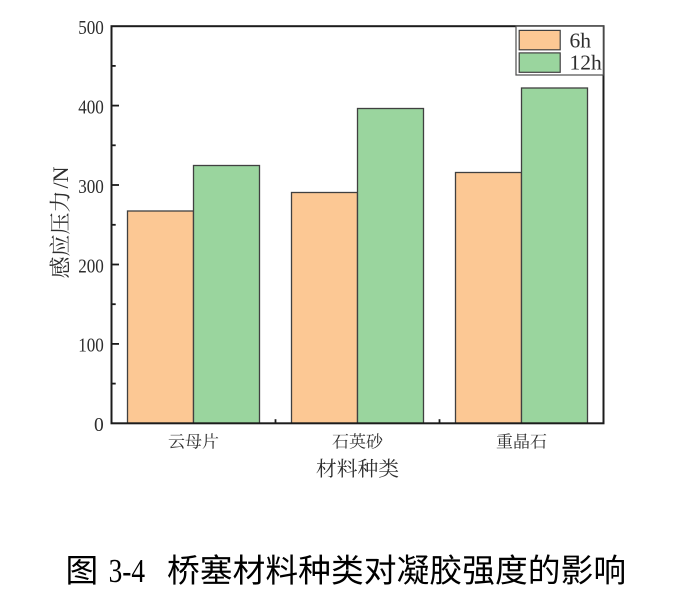 Image resolution: width=676 pixels, height=610 pixels. I want to click on svg-text: 200, so click(91, 266).